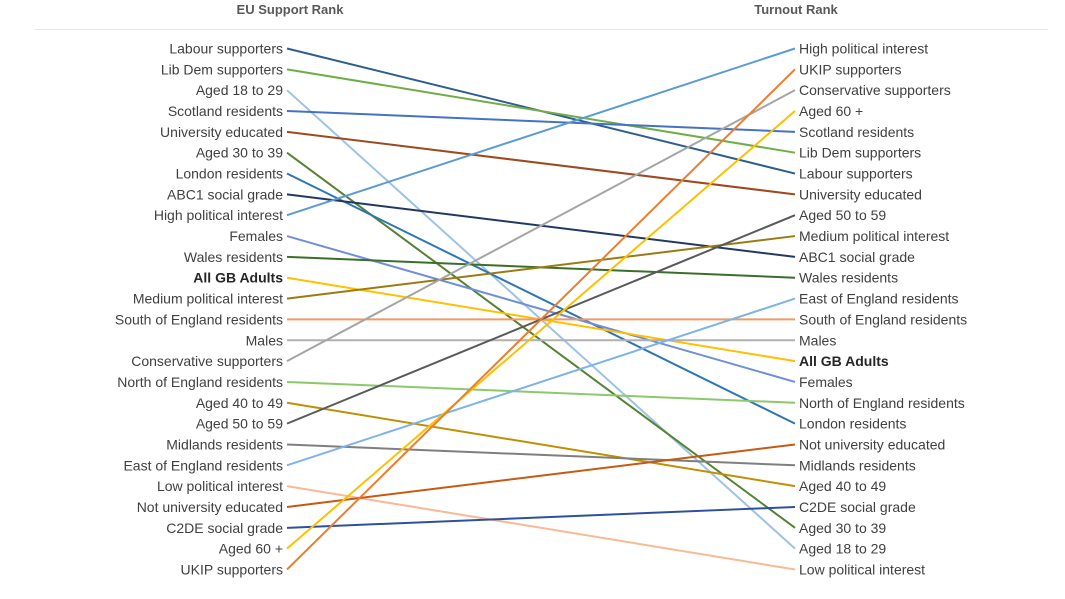 The height and width of the screenshot is (599, 1065). Describe the element at coordinates (203, 465) in the screenshot. I see `left-label-east-of-england-residents: East of England residents` at that location.